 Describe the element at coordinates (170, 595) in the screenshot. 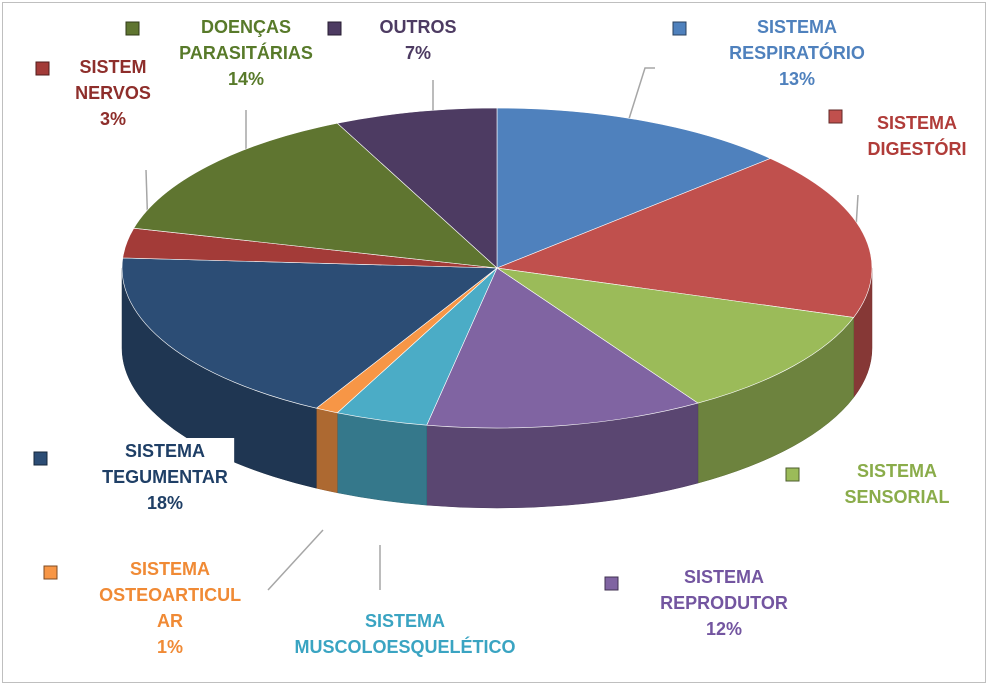

I see `data-label-name: SISTEMA OSTEOARTICUL AR` at that location.